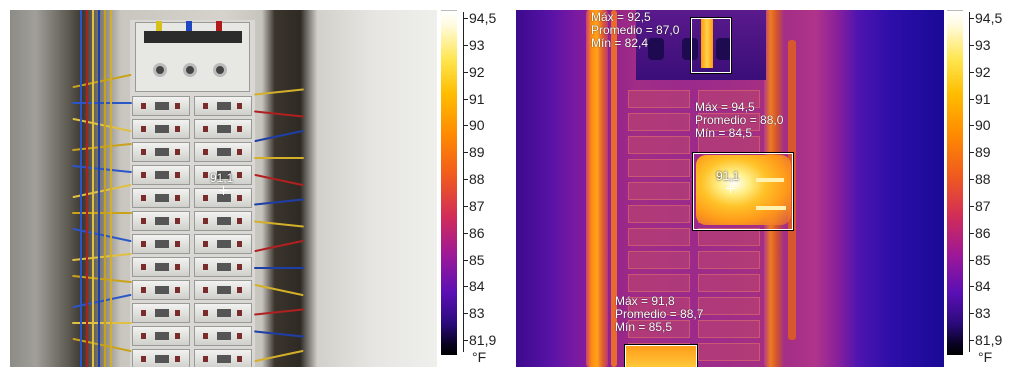 The width and height of the screenshot is (1015, 367). What do you see at coordinates (989, 18) in the screenshot?
I see `right-scale-label: 94,5` at bounding box center [989, 18].